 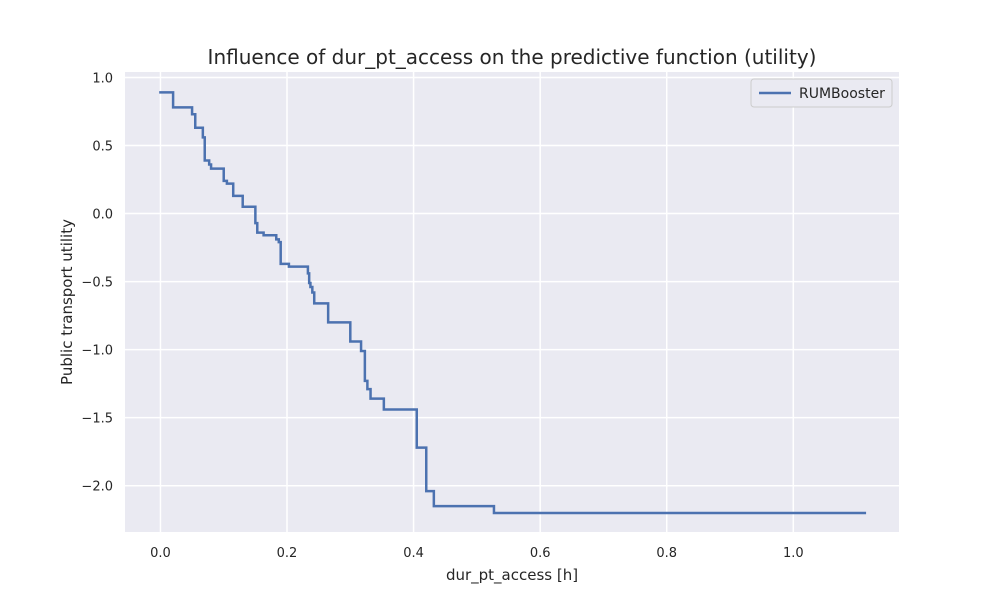 What do you see at coordinates (793, 553) in the screenshot?
I see `x-tick-label: 1.0` at bounding box center [793, 553].